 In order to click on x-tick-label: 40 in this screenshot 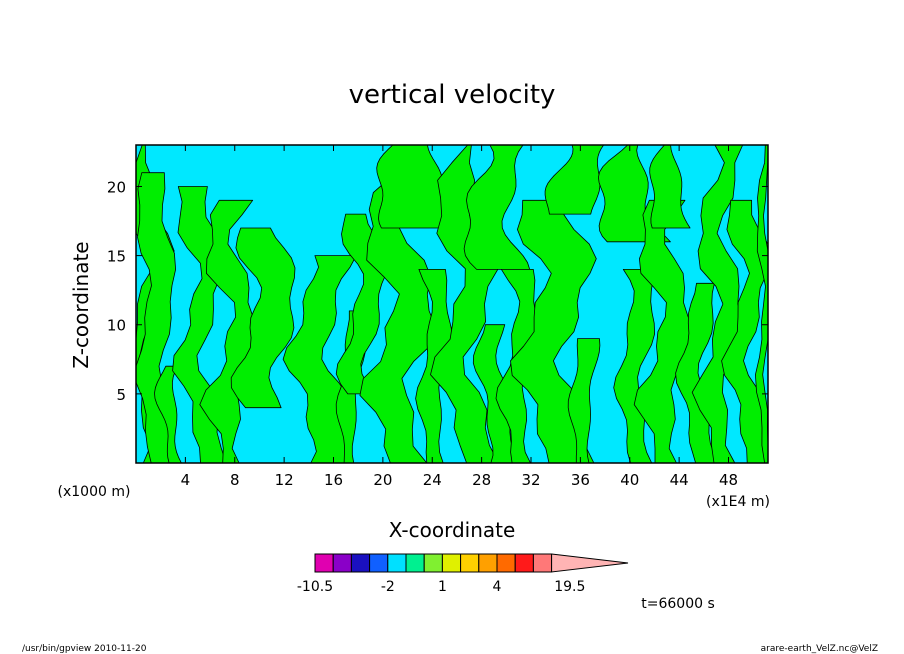, I will do `click(629, 480)`.